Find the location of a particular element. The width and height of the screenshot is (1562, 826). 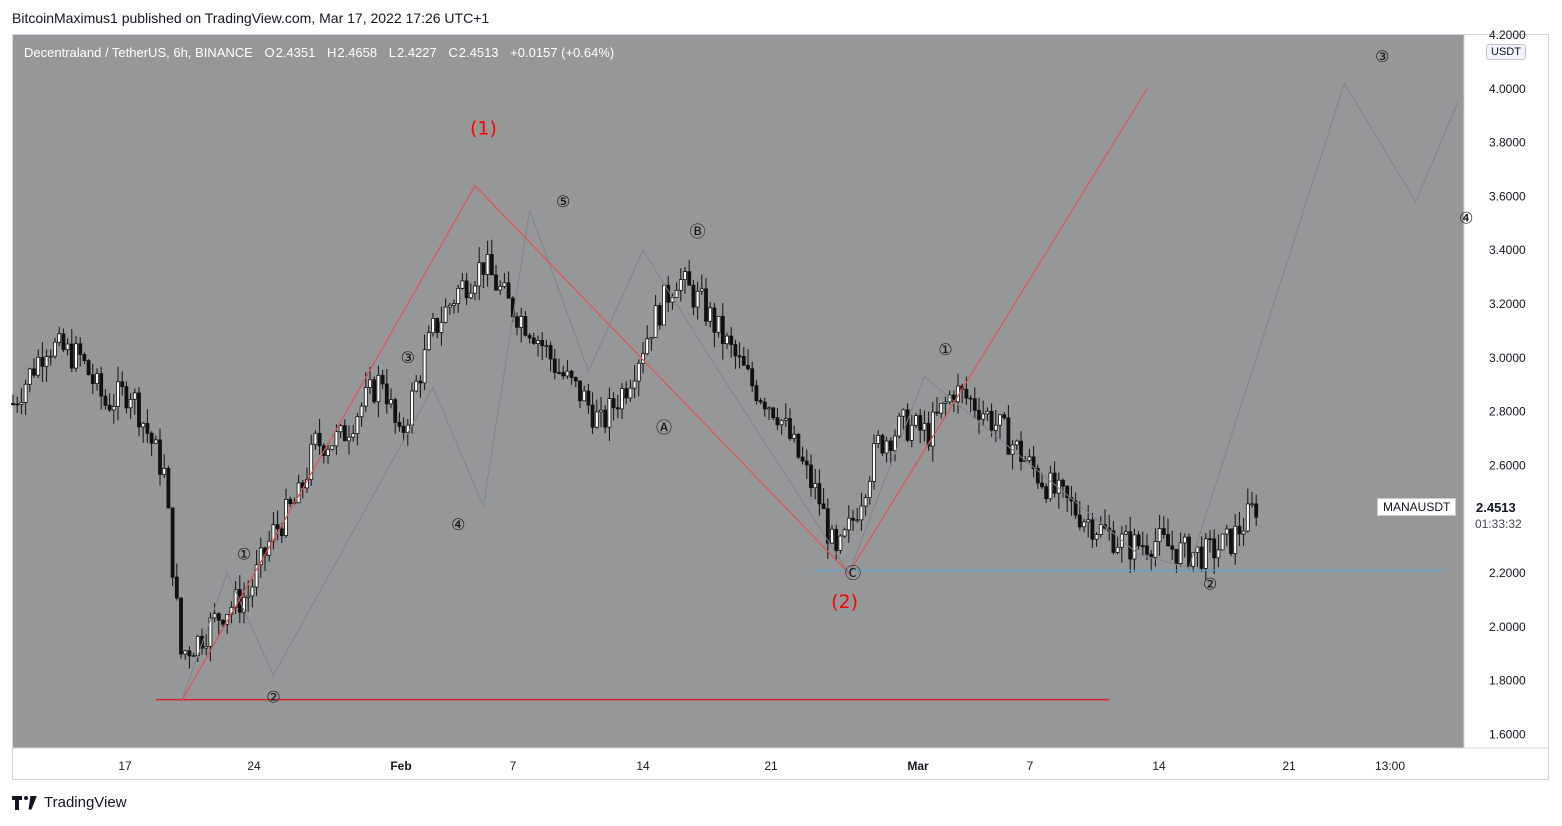

x-tick-label: 17 is located at coordinates (125, 766).